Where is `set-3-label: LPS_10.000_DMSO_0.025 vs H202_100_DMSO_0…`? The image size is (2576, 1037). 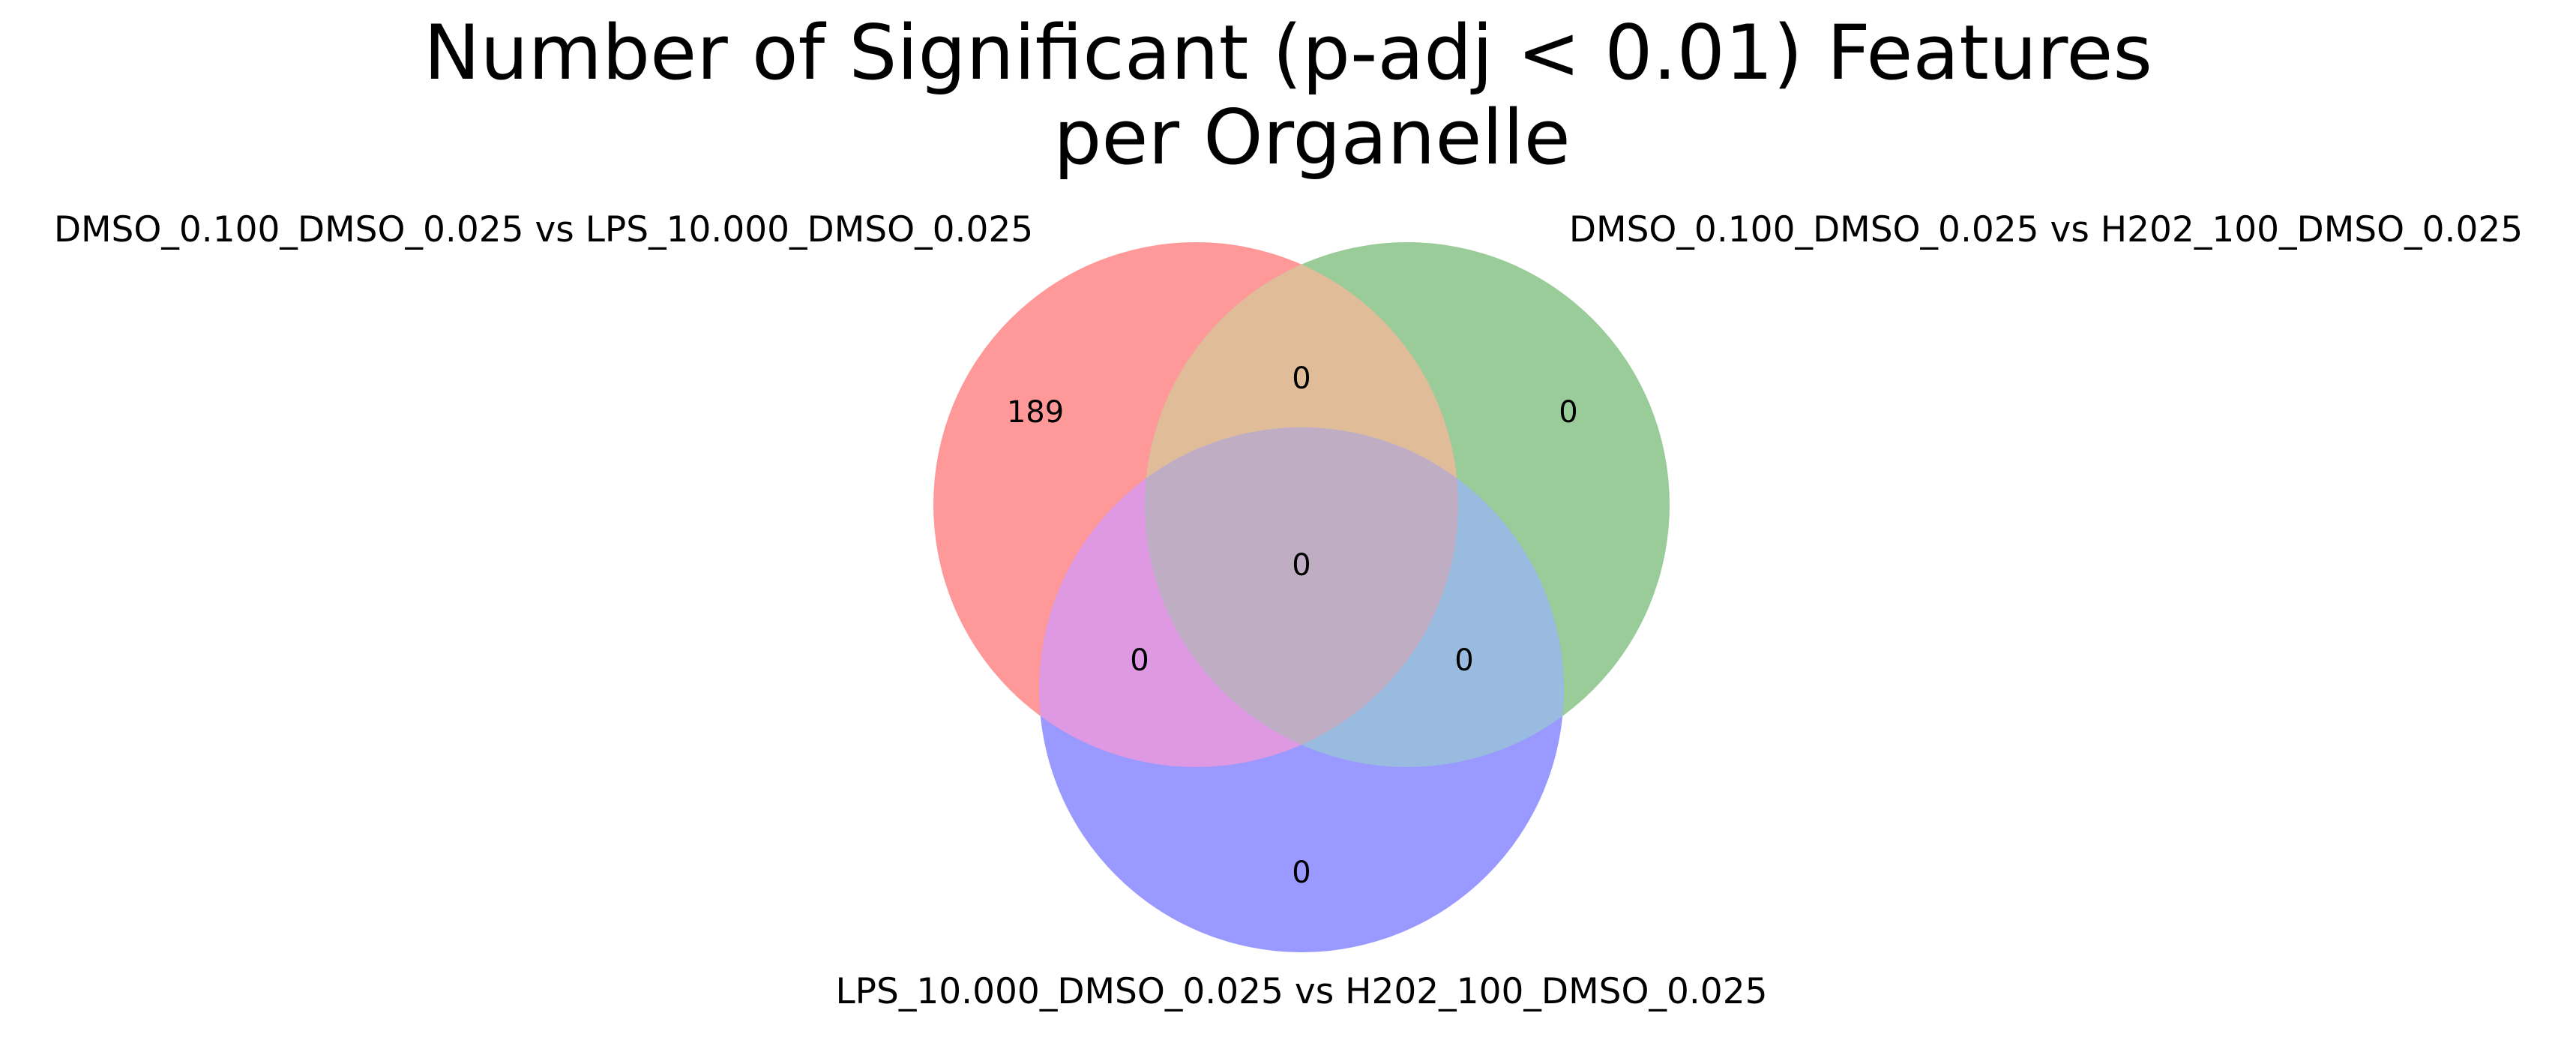 set-3-label: LPS_10.000_DMSO_0.025 vs H202_100_DMSO_0… is located at coordinates (1302, 991).